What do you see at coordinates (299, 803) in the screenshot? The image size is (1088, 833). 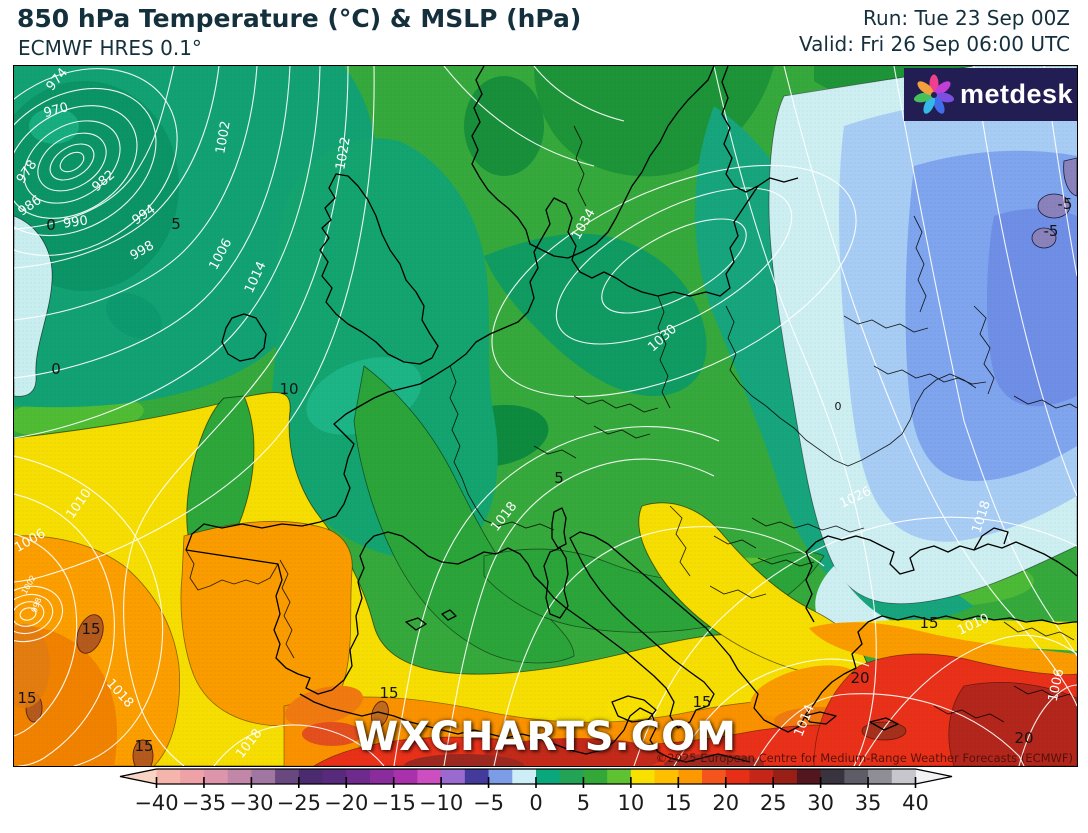 I see `colorbar-tick-label: −25` at bounding box center [299, 803].